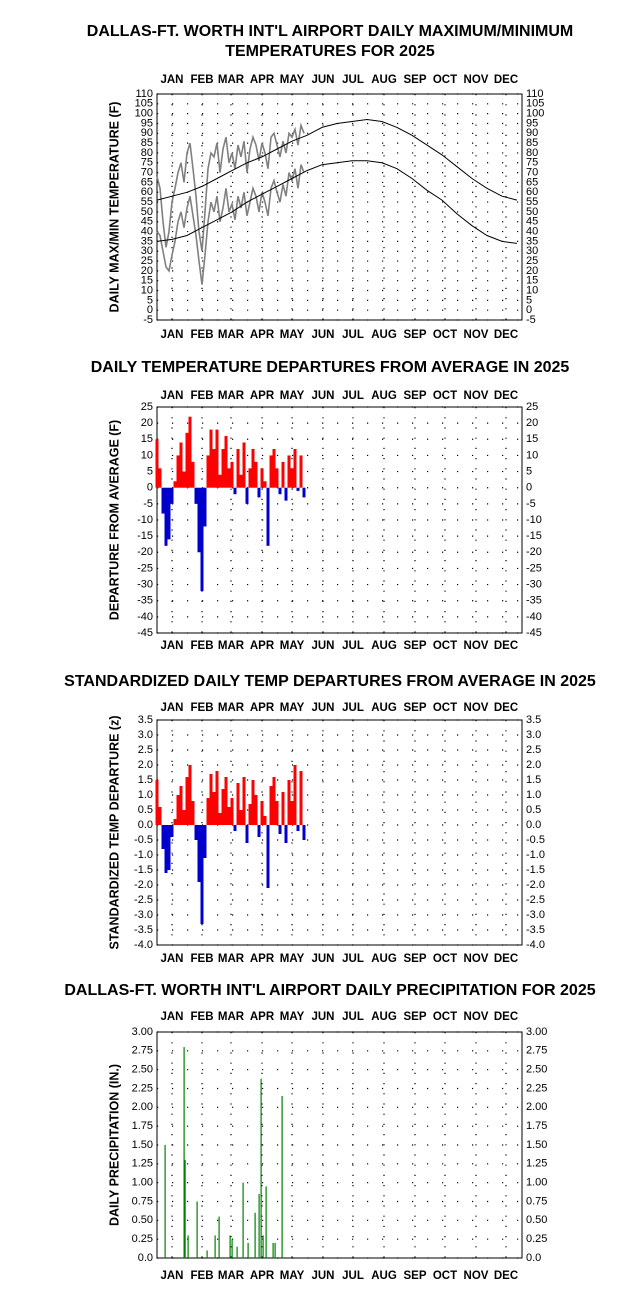 The height and width of the screenshot is (1312, 640). What do you see at coordinates (147, 439) in the screenshot?
I see `y-tick-label: 15` at bounding box center [147, 439].